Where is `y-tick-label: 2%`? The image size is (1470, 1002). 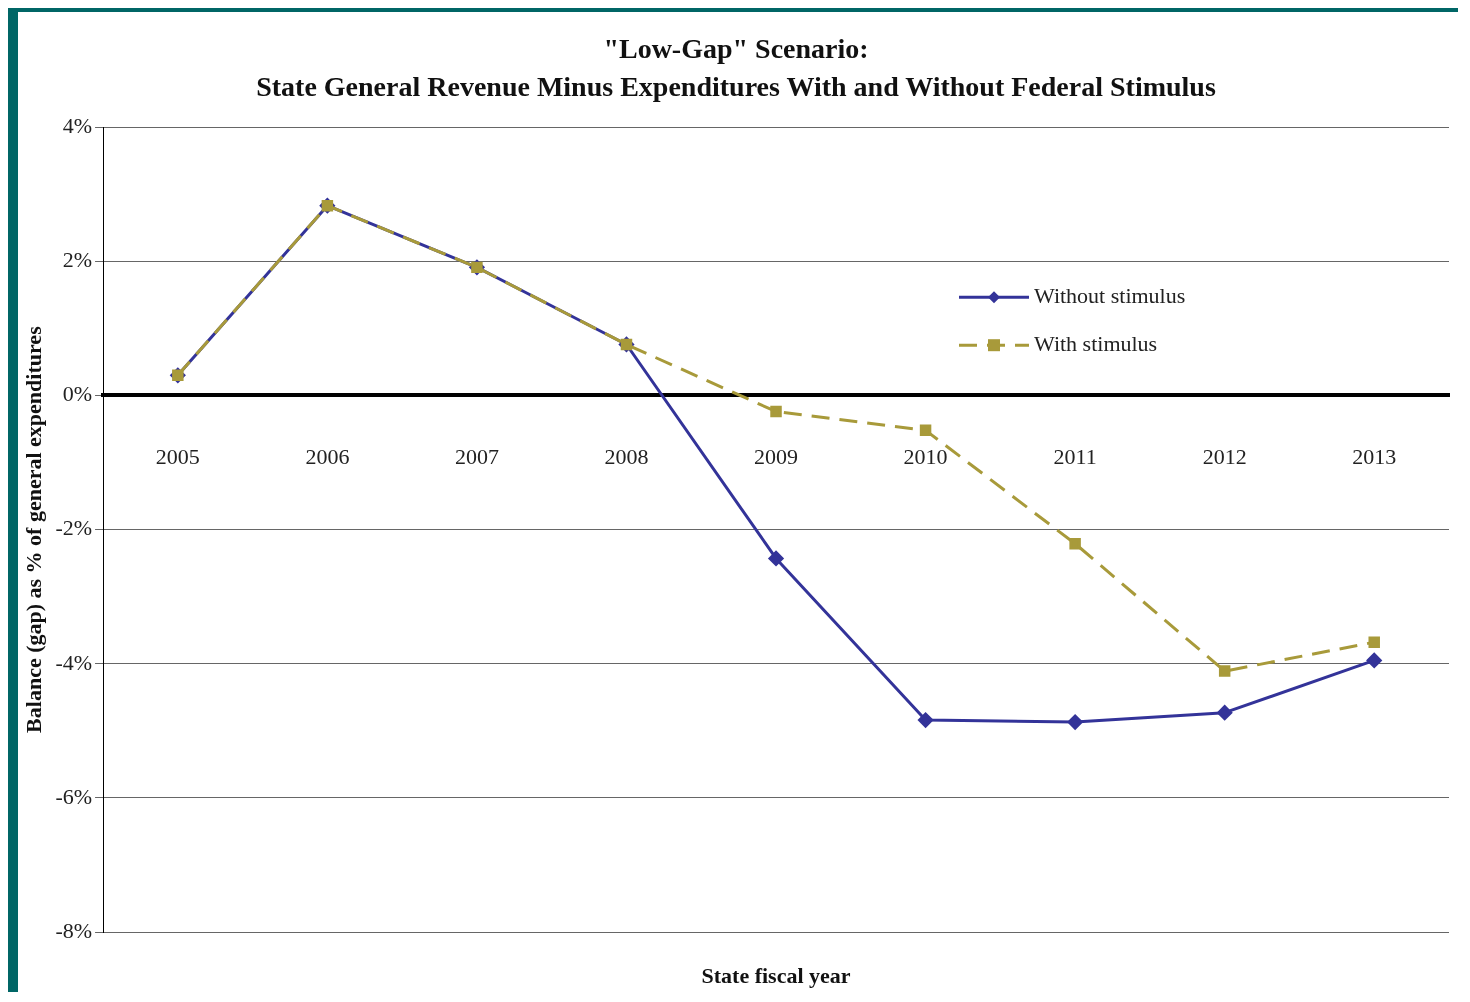
y-tick-label: 2% is located at coordinates (77, 260).